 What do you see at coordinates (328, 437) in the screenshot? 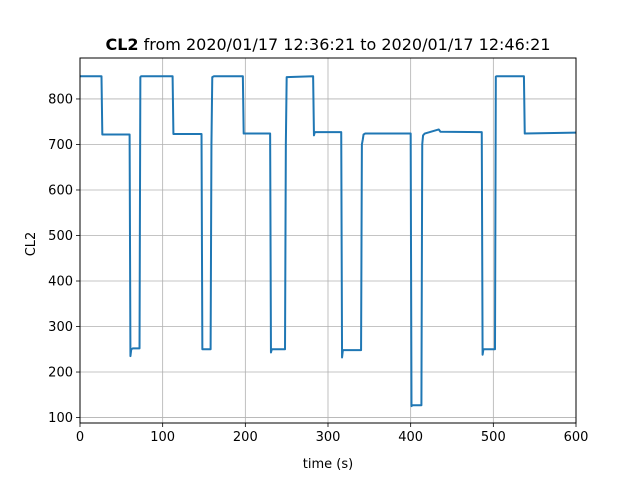
I see `x-tick-label: 300` at bounding box center [328, 437].